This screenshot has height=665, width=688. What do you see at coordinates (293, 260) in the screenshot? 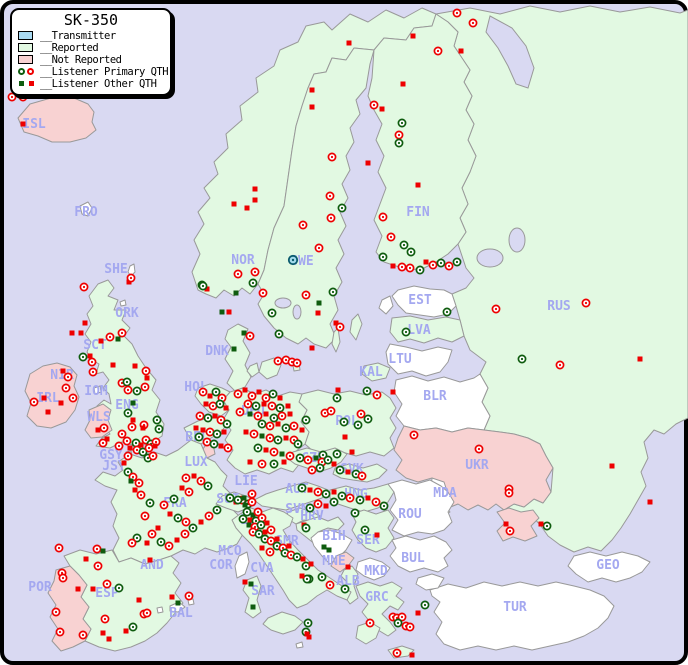
I see `transmitter-marker` at bounding box center [293, 260].